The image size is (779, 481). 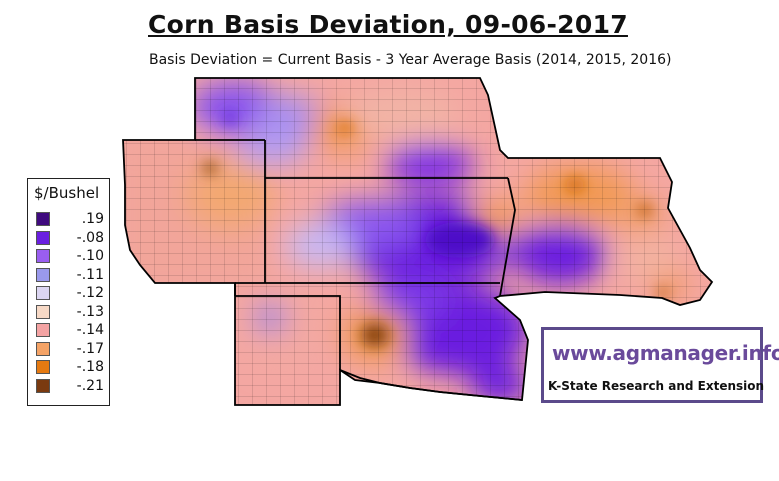 What do you see at coordinates (70, 330) in the screenshot?
I see `legend-item: -.14` at bounding box center [70, 330].